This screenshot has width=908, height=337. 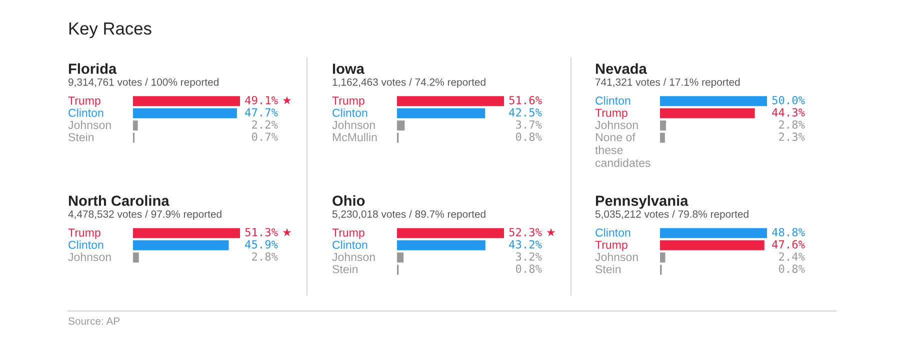 What do you see at coordinates (792, 256) in the screenshot?
I see `data-label: 2.4%` at bounding box center [792, 256].